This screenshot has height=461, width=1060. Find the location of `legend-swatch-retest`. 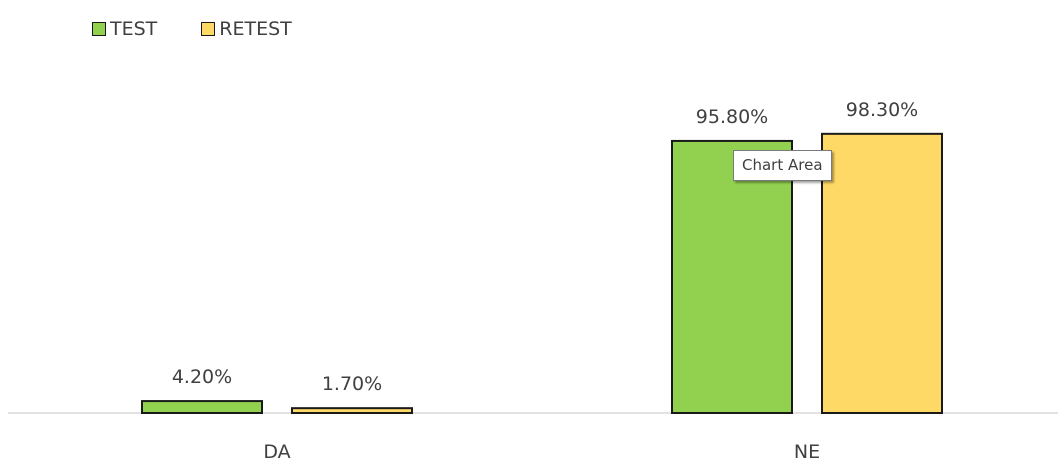

legend-swatch-retest is located at coordinates (208, 29).